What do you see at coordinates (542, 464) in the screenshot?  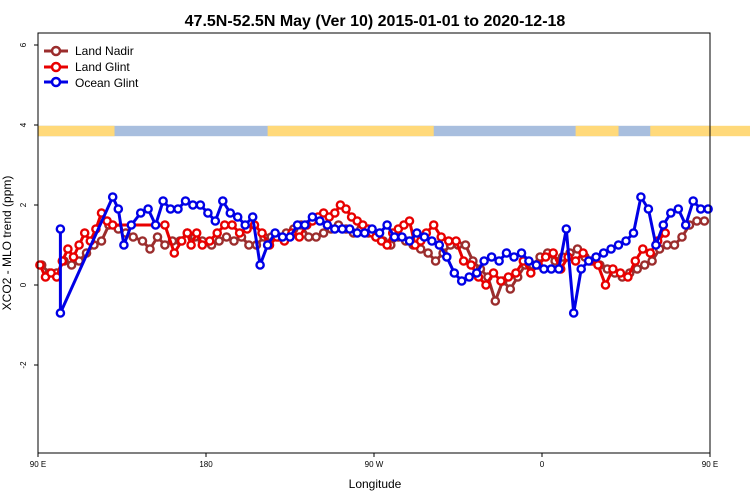 I see `x-tick-label: 0` at bounding box center [542, 464].